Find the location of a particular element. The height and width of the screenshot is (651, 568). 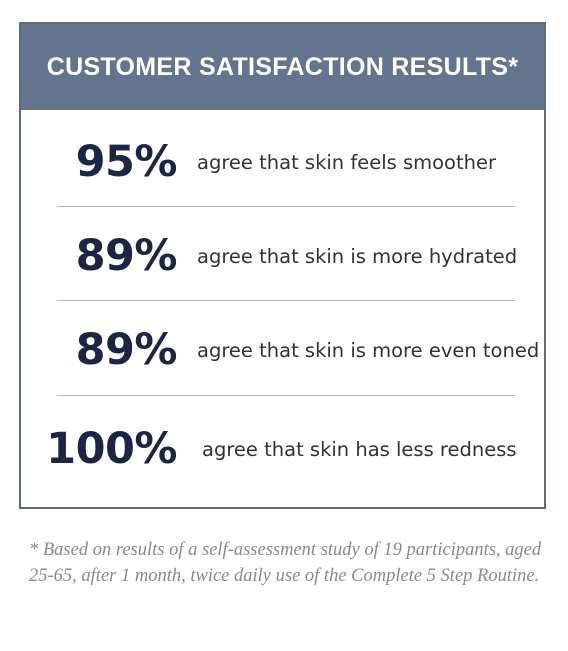

stat-text: agree that skin has less redness is located at coordinates (359, 449).